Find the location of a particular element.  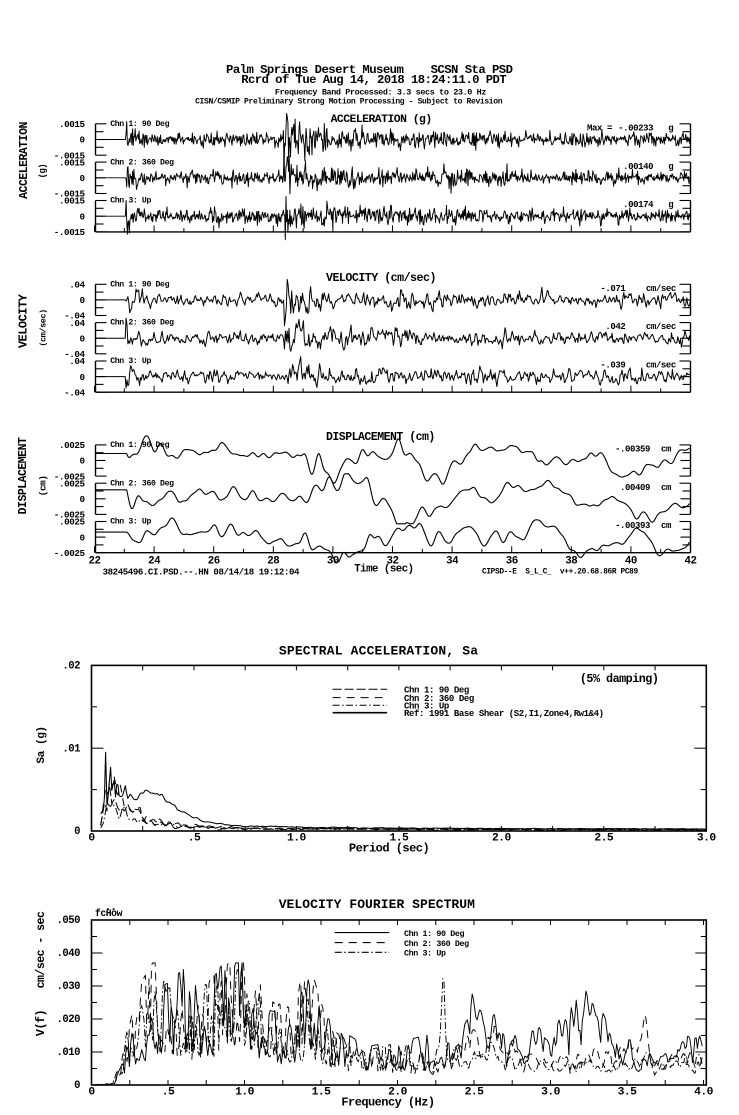

svg-text: Time (sec) is located at coordinates (383, 570).